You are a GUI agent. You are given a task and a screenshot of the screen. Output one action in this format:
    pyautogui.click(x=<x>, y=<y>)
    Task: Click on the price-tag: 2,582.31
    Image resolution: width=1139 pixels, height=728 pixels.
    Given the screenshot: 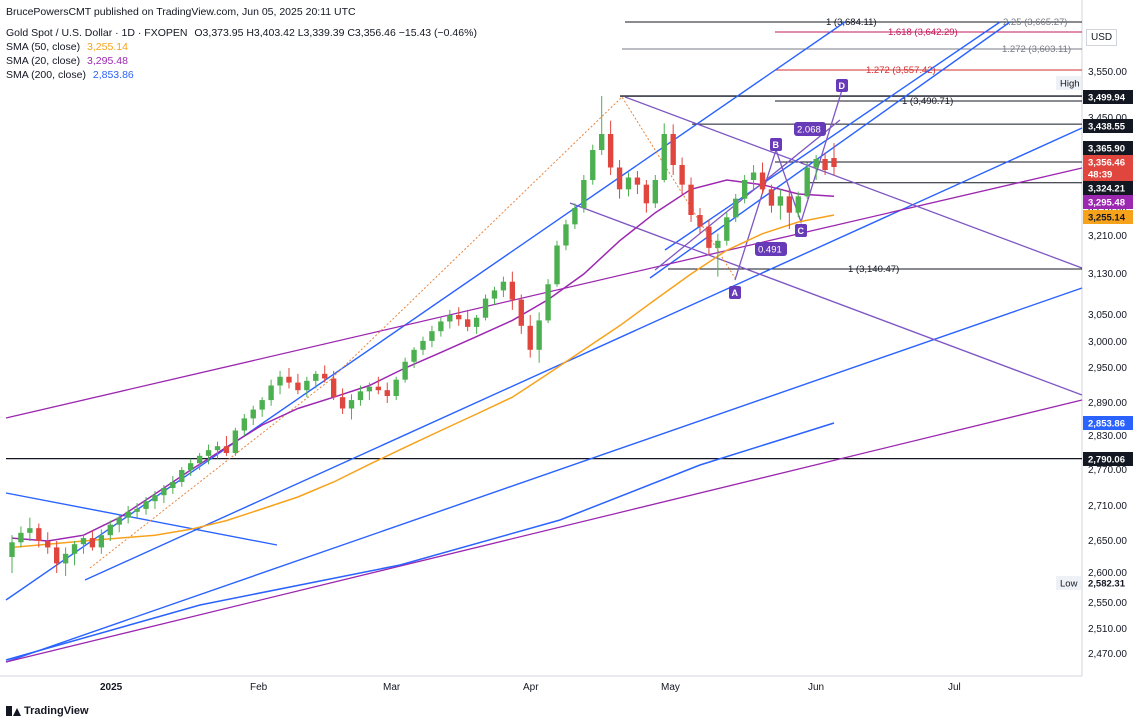 What is the action you would take?
    pyautogui.click(x=1107, y=584)
    